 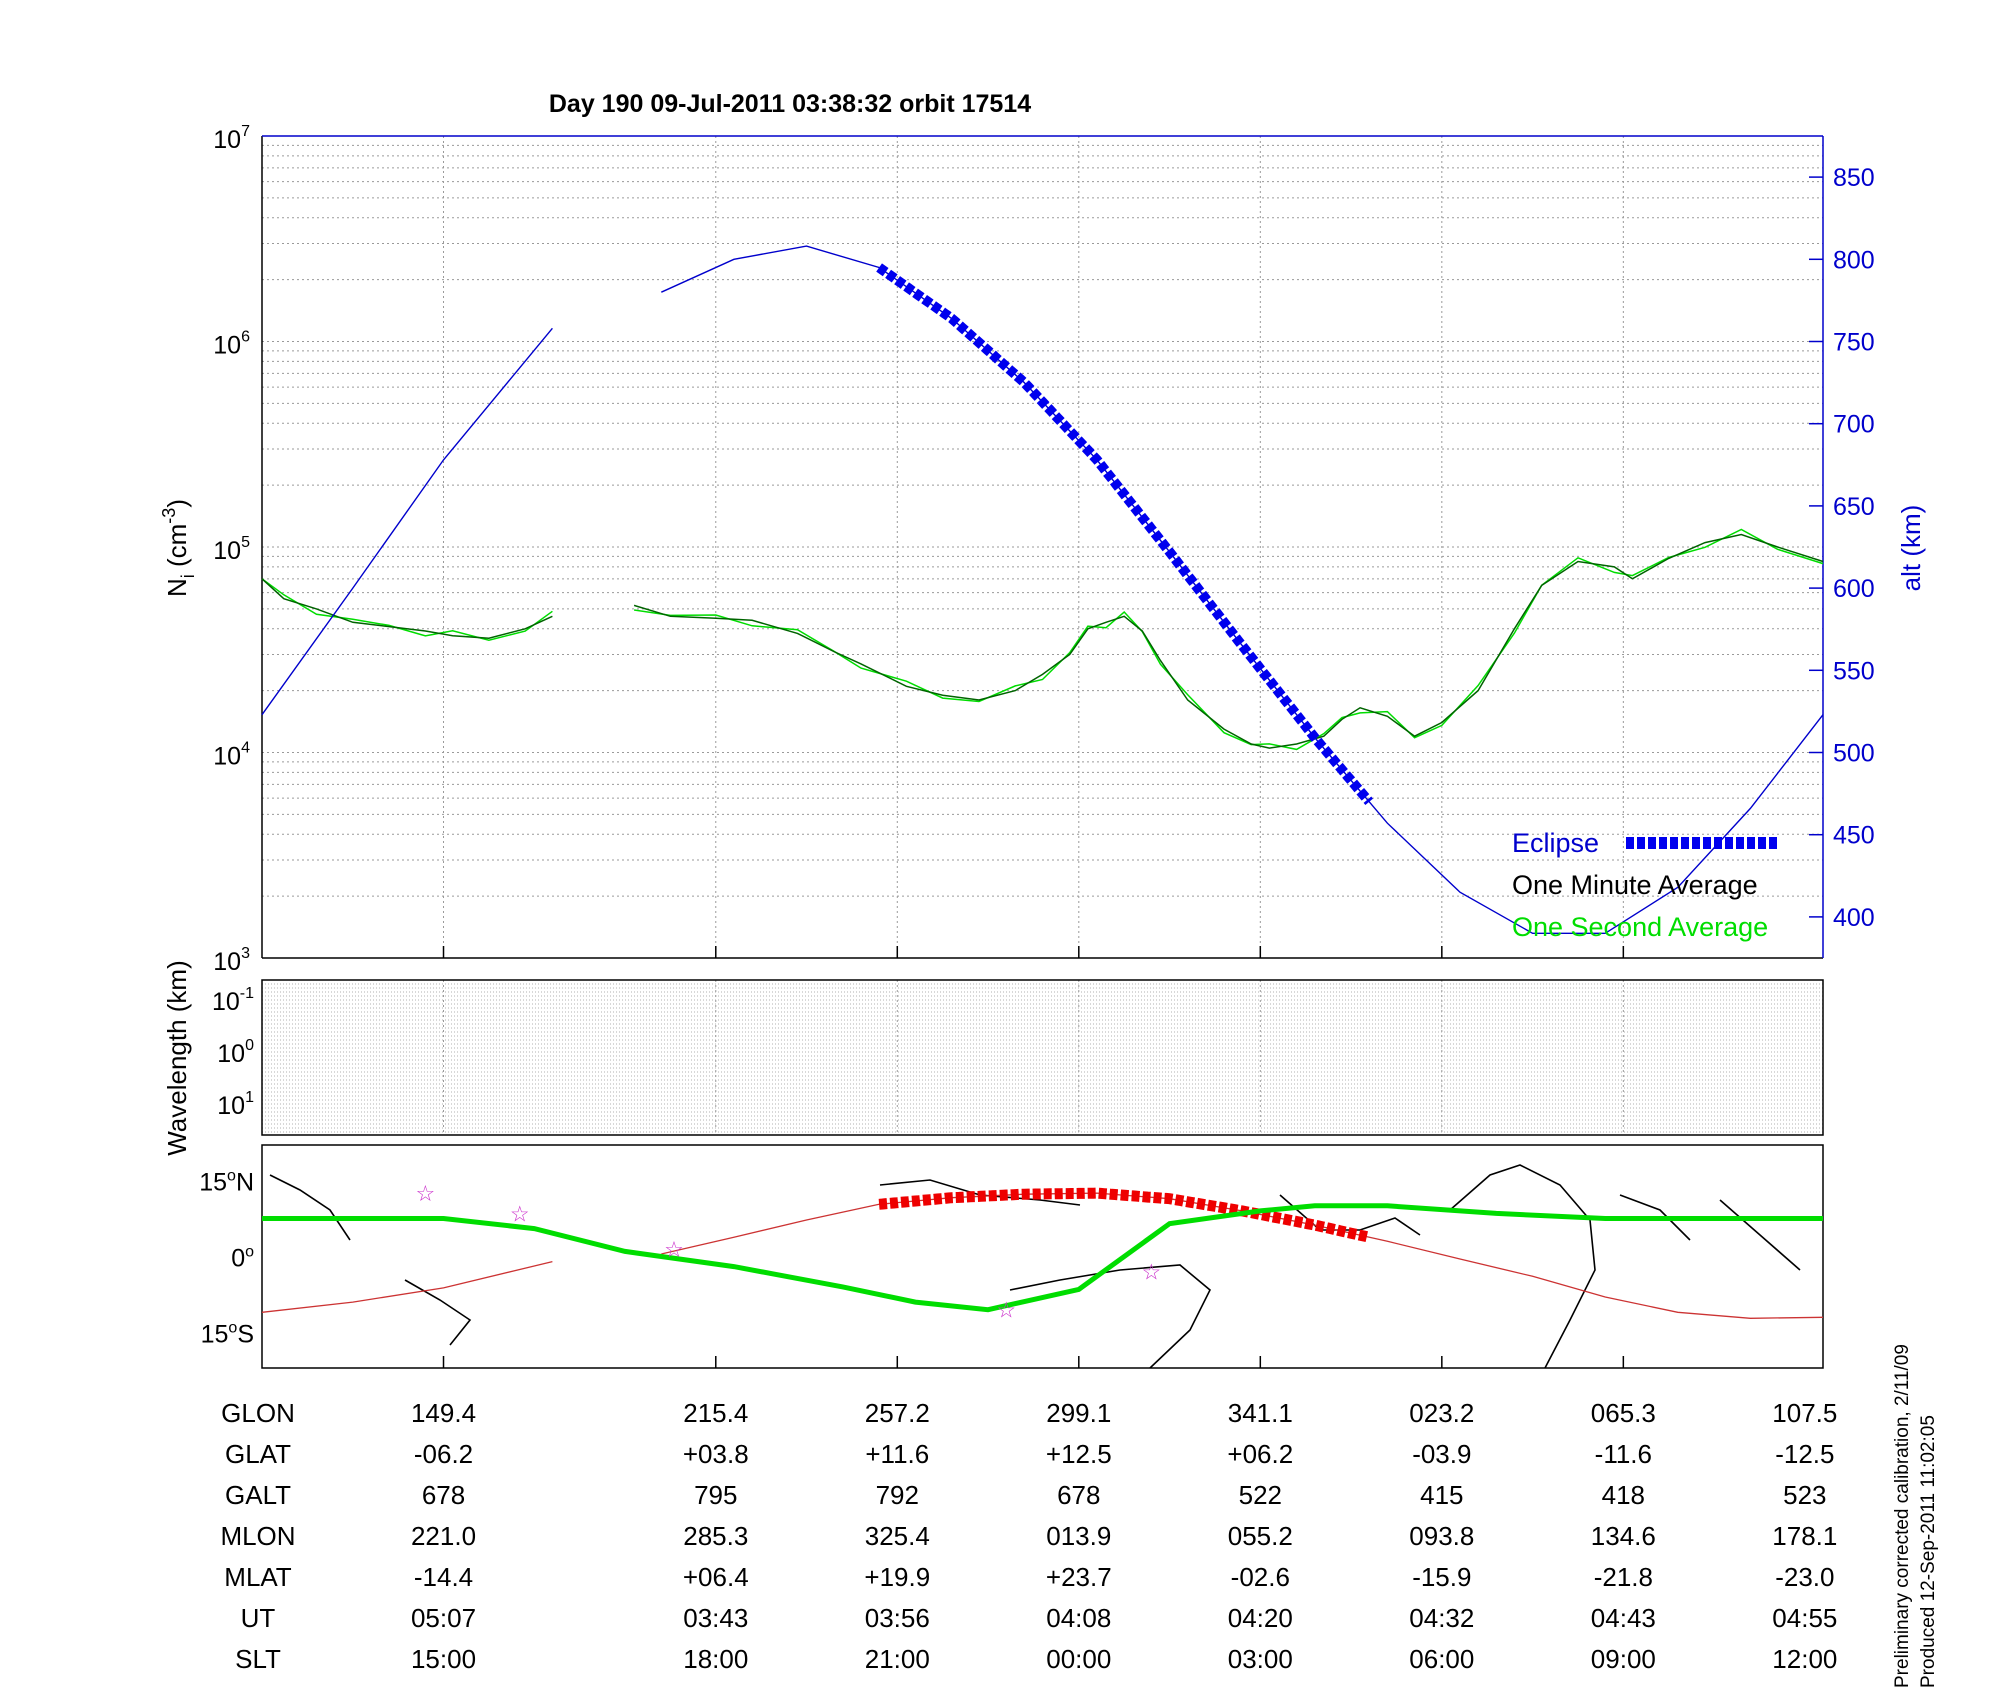 What do you see at coordinates (1441, 1659) in the screenshot?
I see `table-cell: 06:00` at bounding box center [1441, 1659].